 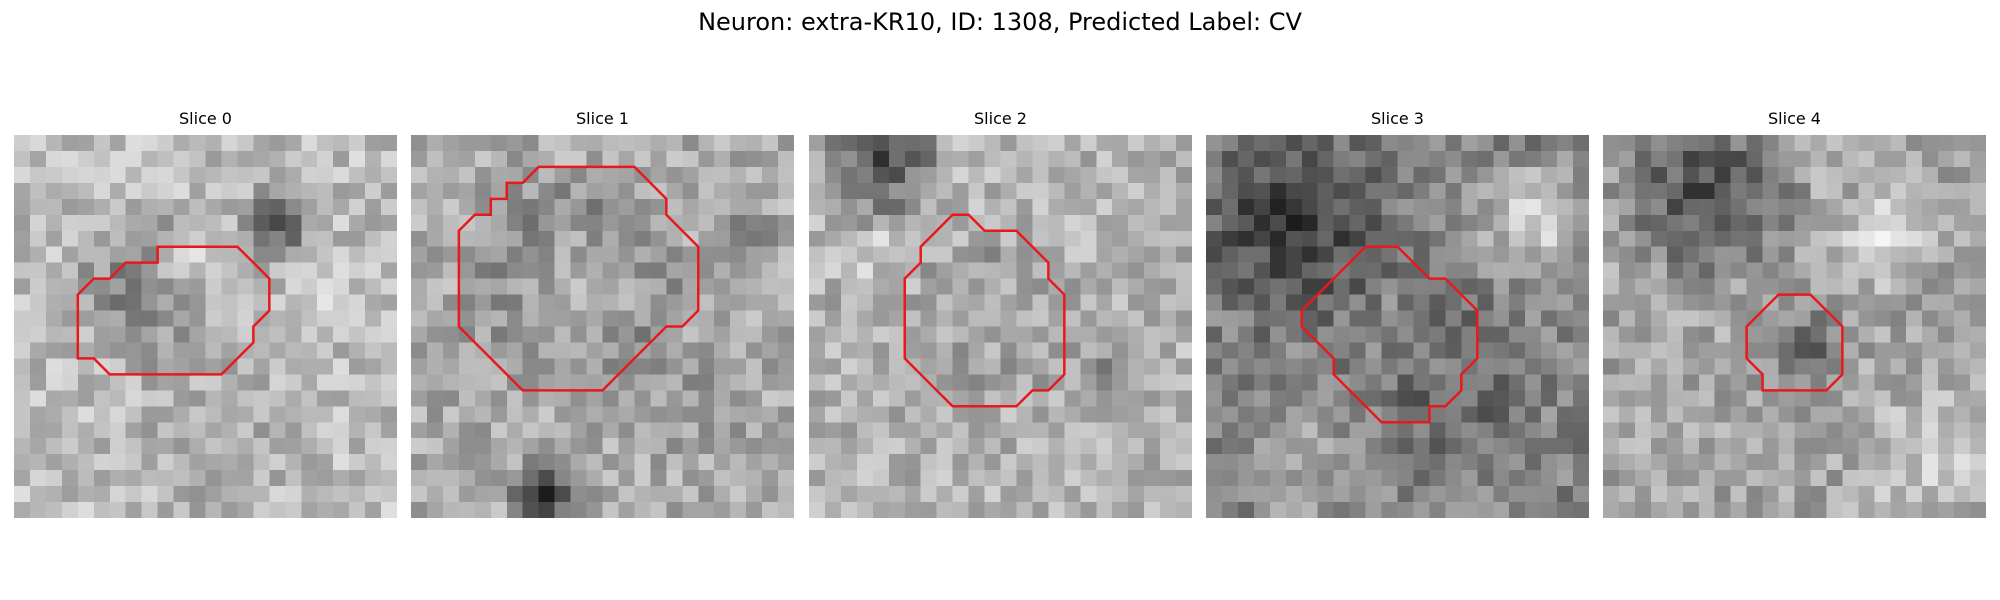 I want to click on slice-panel-4: Slice 4, so click(x=1794, y=318).